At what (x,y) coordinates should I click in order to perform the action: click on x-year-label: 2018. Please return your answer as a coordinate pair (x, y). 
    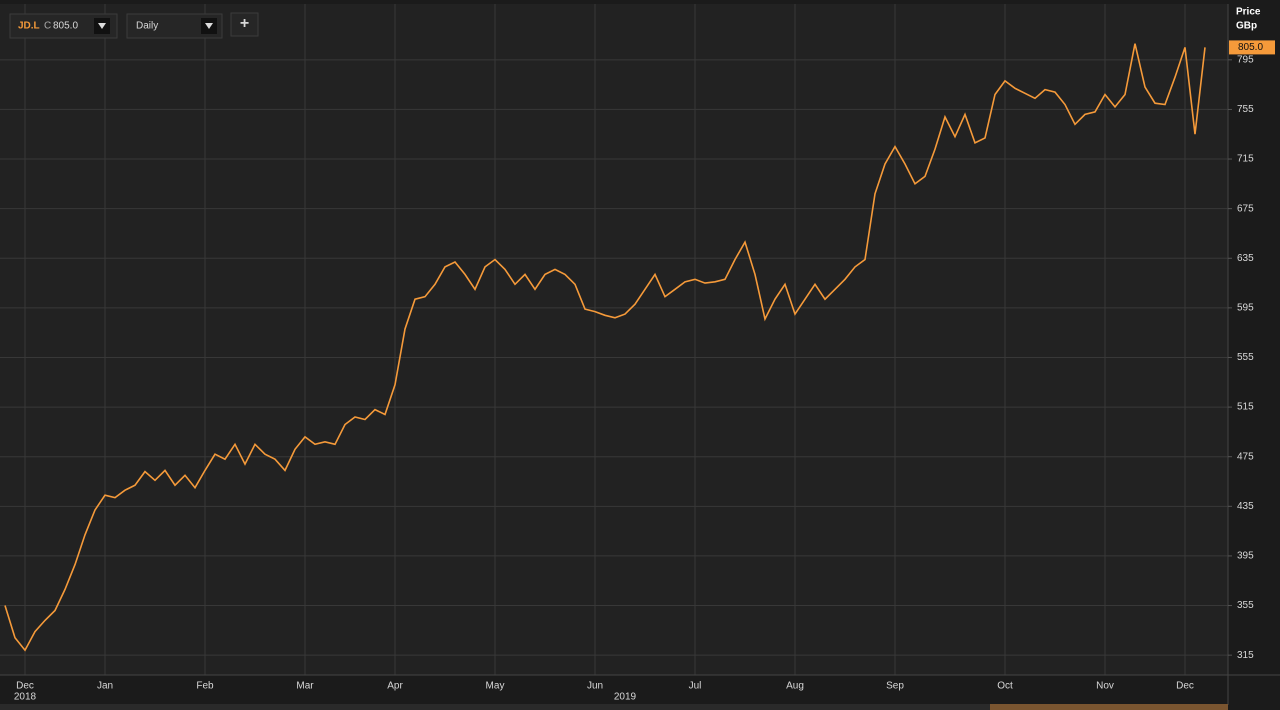
    Looking at the image, I should click on (25, 697).